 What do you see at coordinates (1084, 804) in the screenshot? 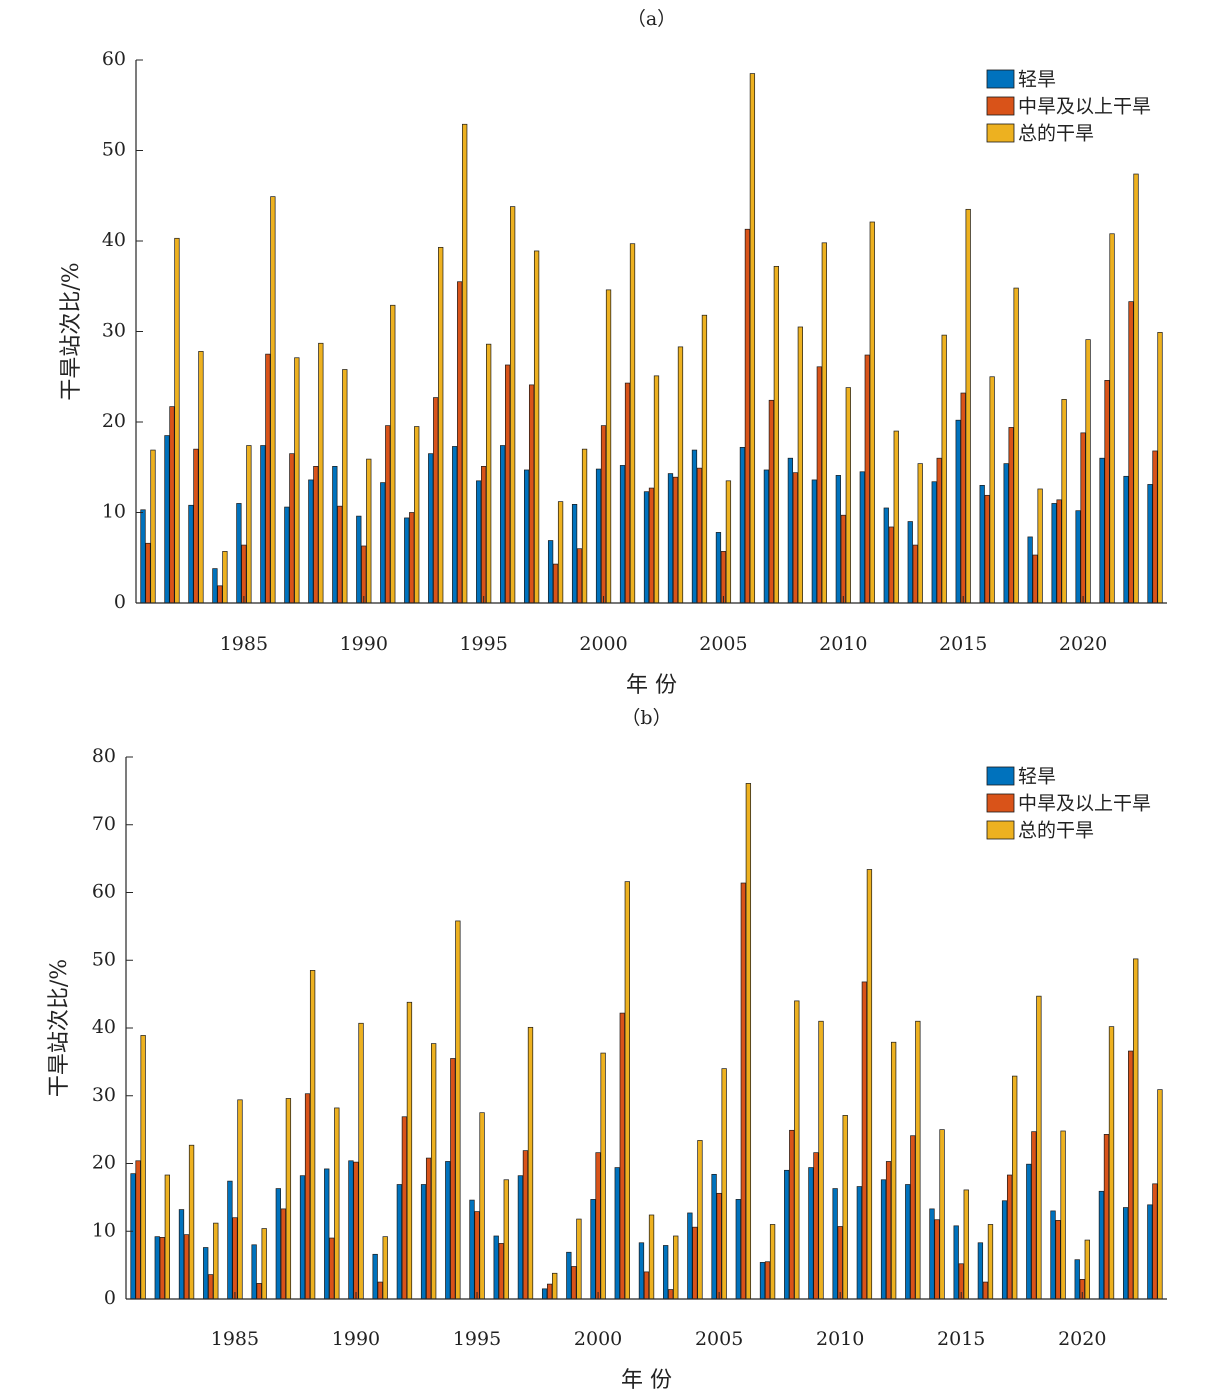
I see `legend-label: 中旱及以上干旱` at bounding box center [1084, 804].